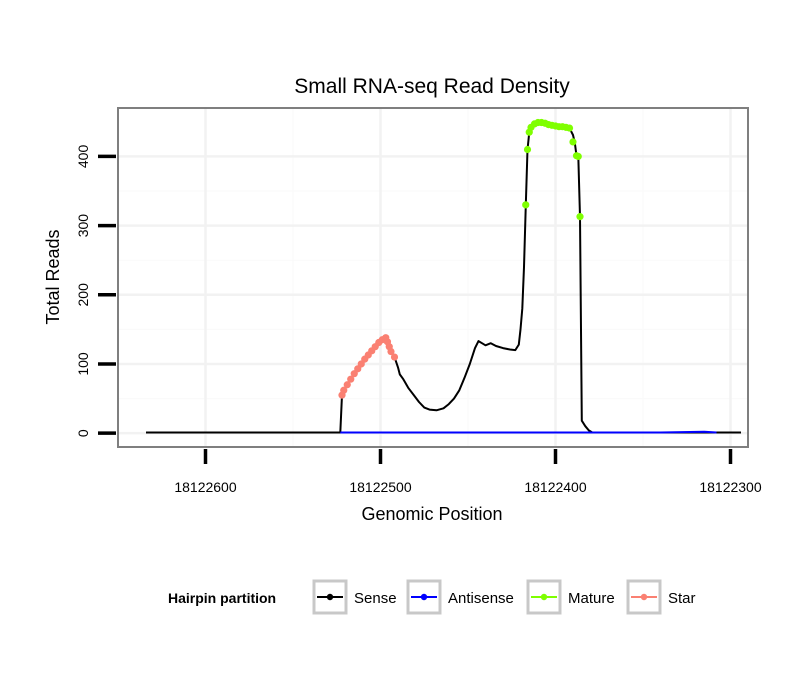 This screenshot has height=690, width=810. Describe the element at coordinates (83, 157) in the screenshot. I see `y-tick-label: 400` at that location.